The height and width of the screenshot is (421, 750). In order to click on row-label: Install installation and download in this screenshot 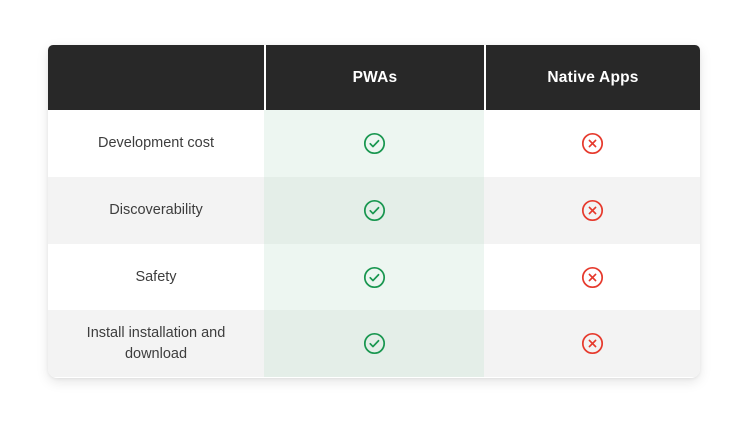, I will do `click(156, 343)`.